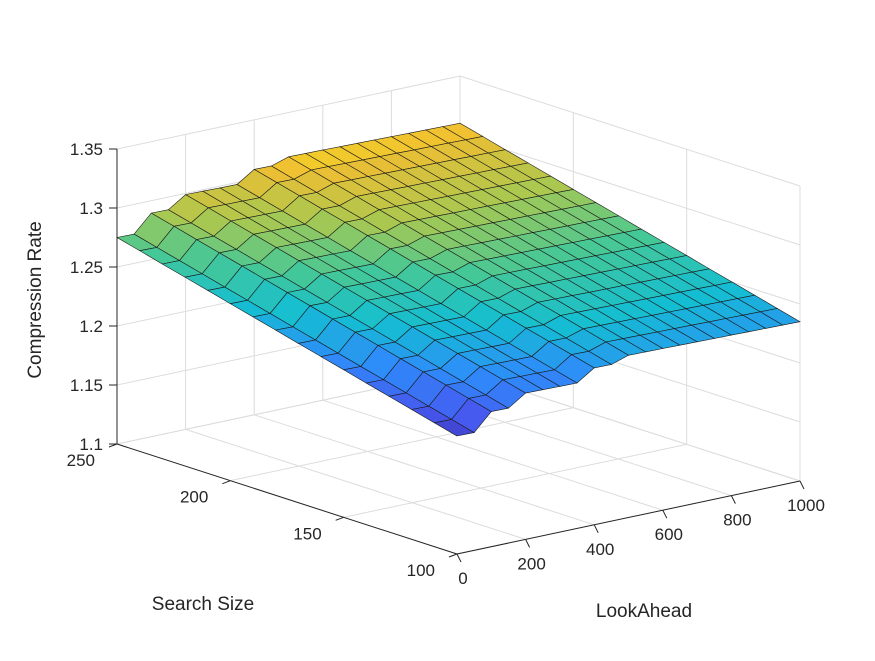  I want to click on x-tick-label: 600, so click(669, 534).